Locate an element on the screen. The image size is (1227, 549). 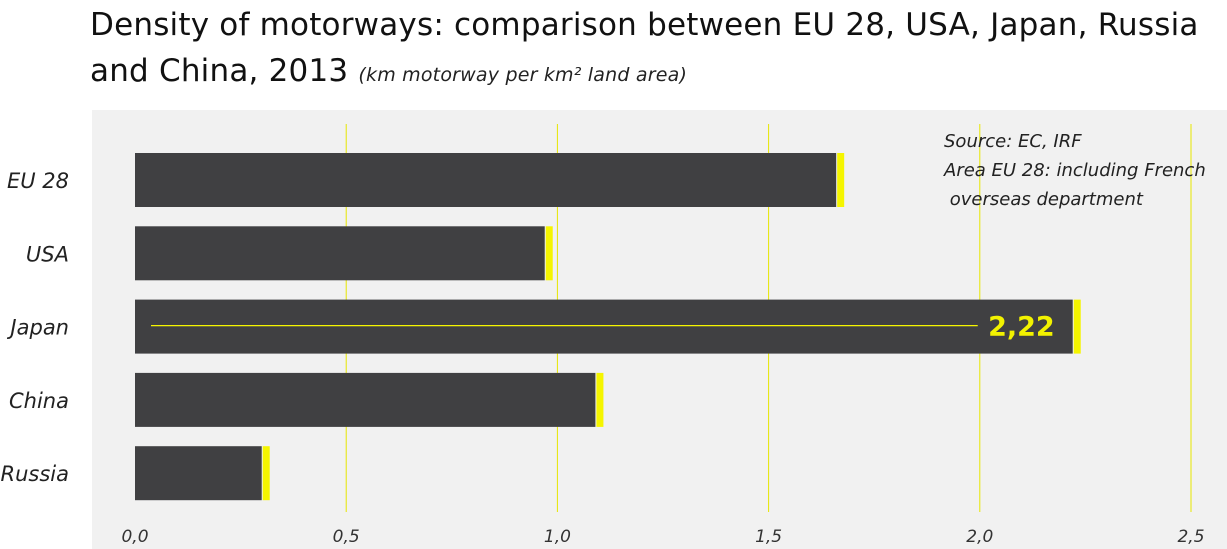
category-label-japan: Japan is located at coordinates (37, 328).